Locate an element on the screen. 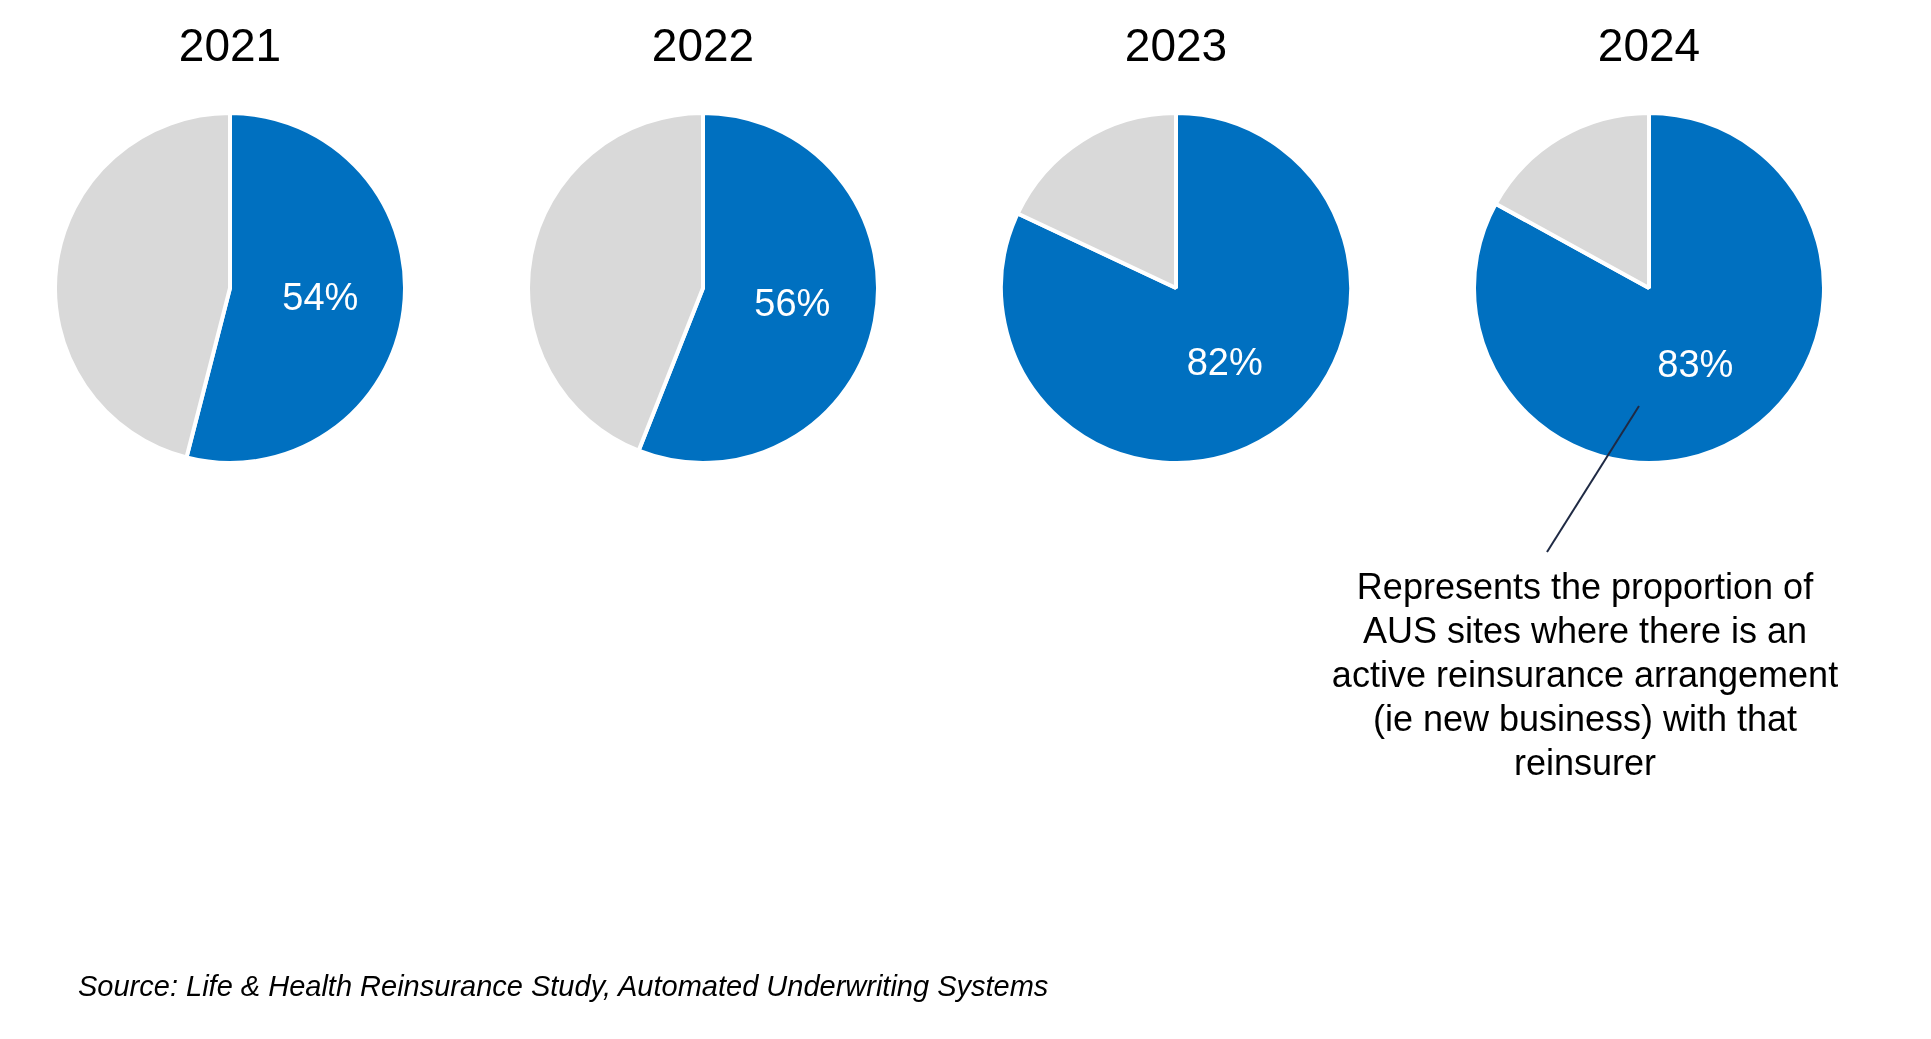  data-label: 56% is located at coordinates (792, 302).